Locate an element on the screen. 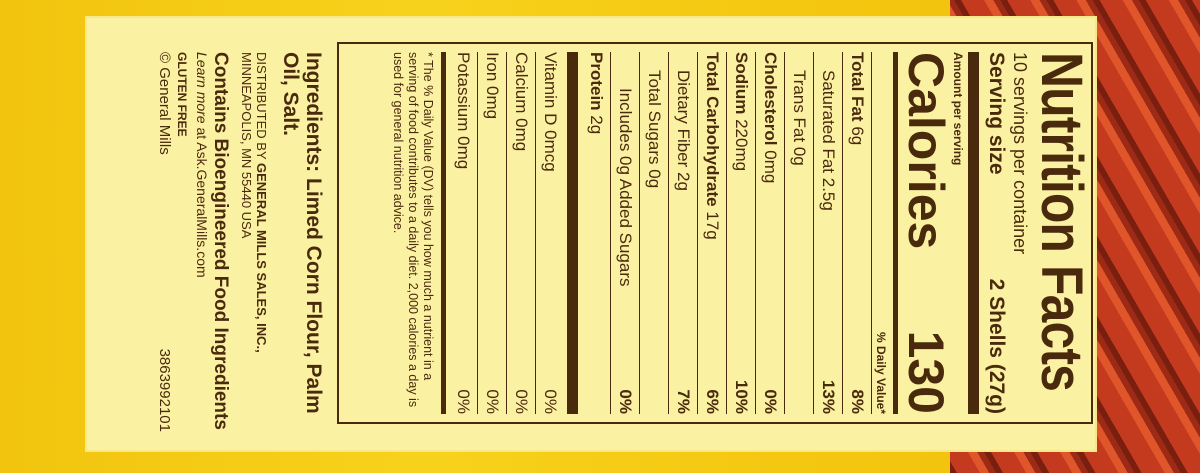 The height and width of the screenshot is (473, 1200). nutrient-amount: 220mg is located at coordinates (741, 145).